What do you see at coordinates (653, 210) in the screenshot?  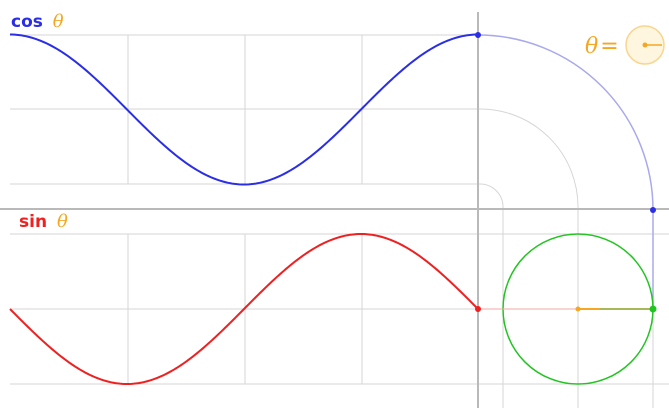 I see `cos-transfer-point` at bounding box center [653, 210].